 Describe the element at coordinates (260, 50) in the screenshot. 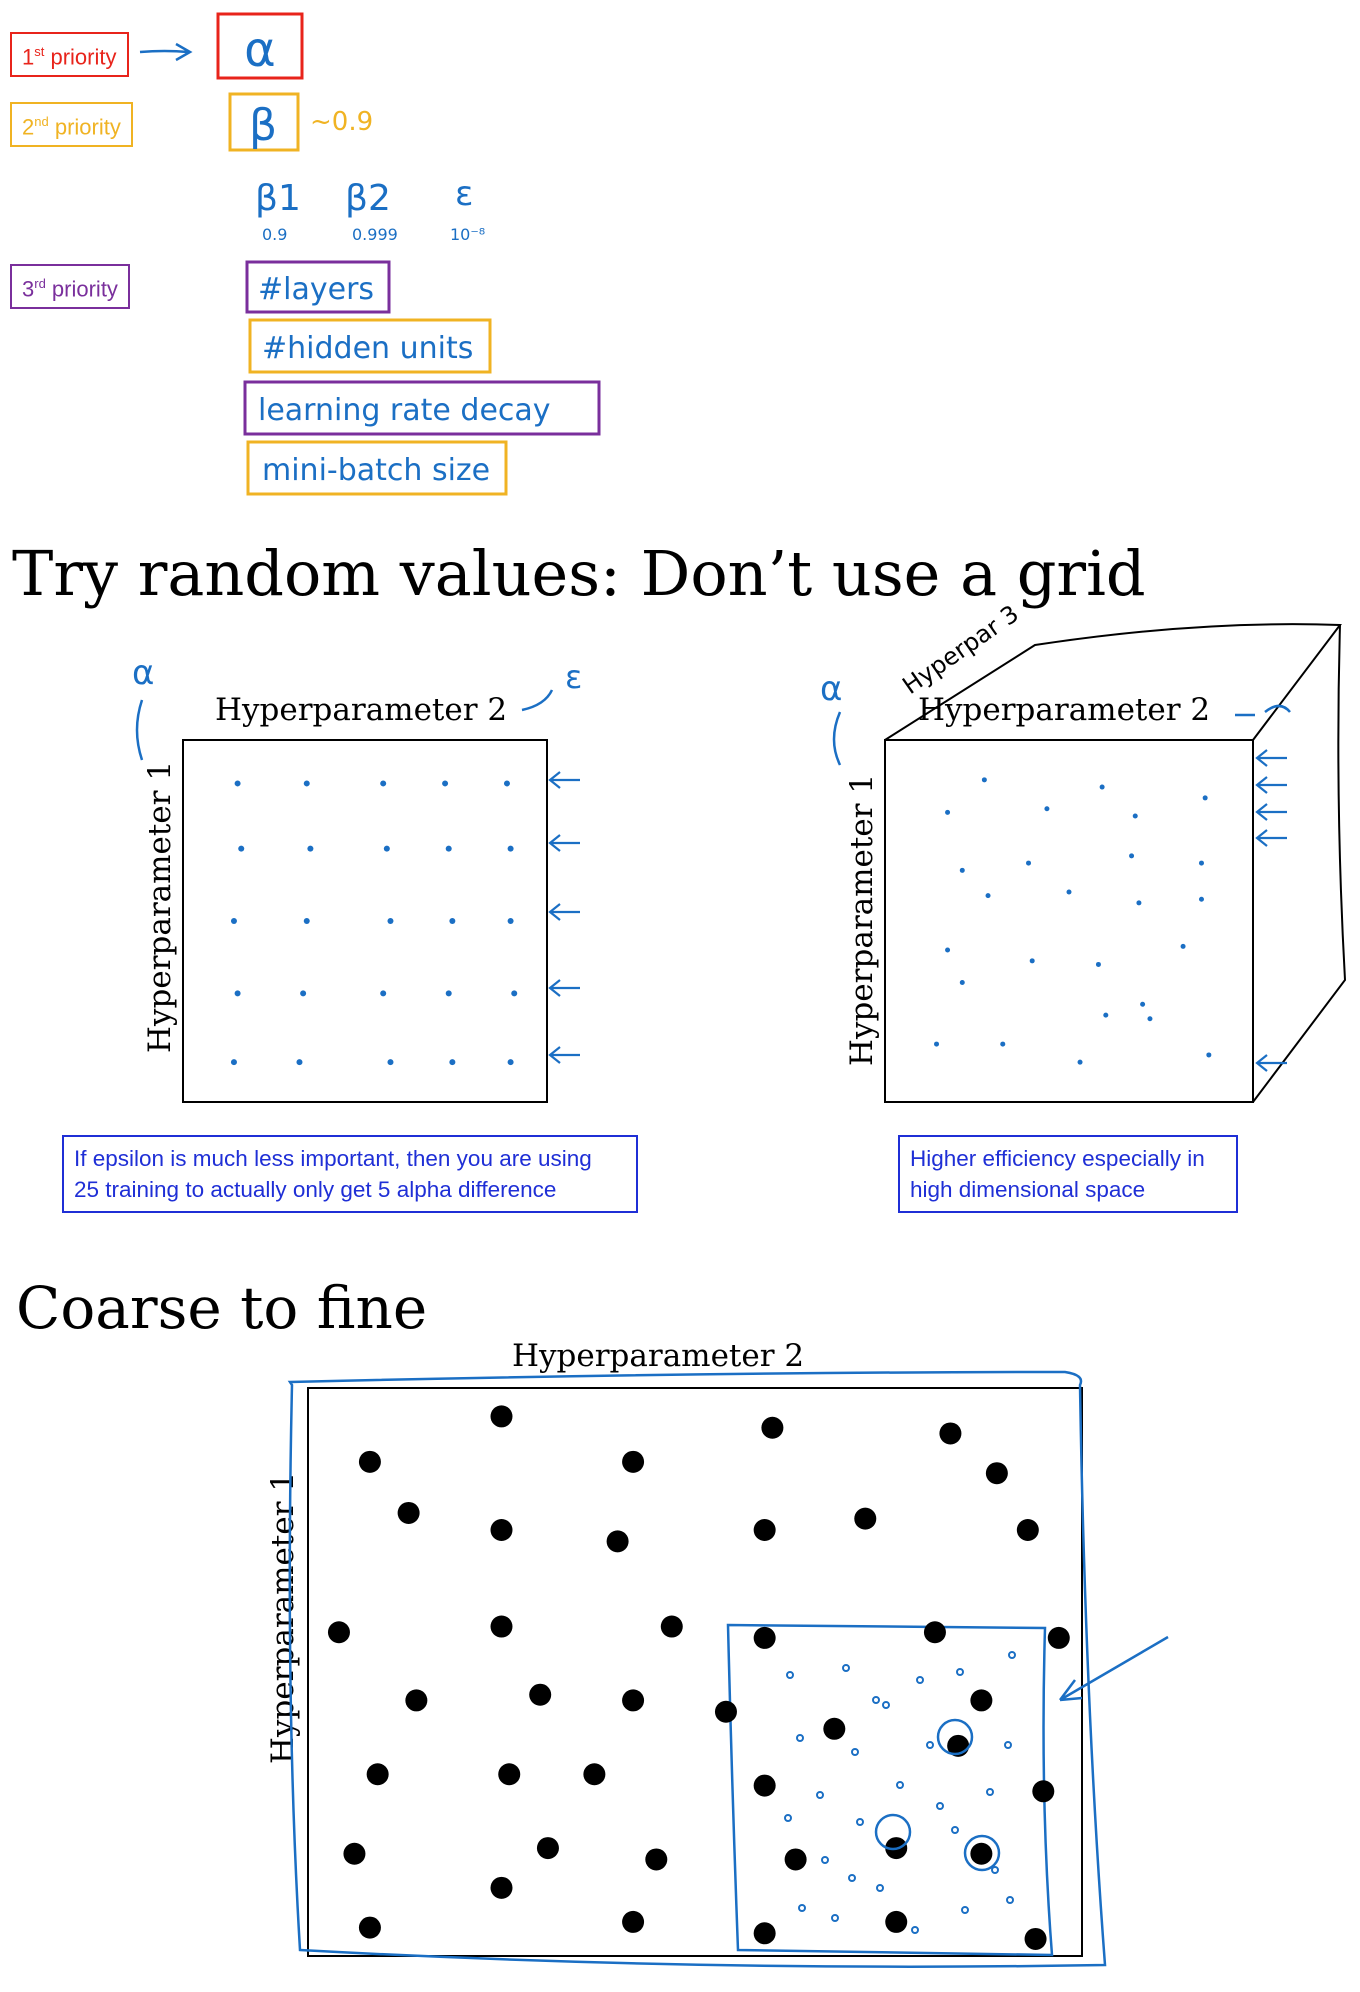

I see `alpha-symbol: α` at that location.